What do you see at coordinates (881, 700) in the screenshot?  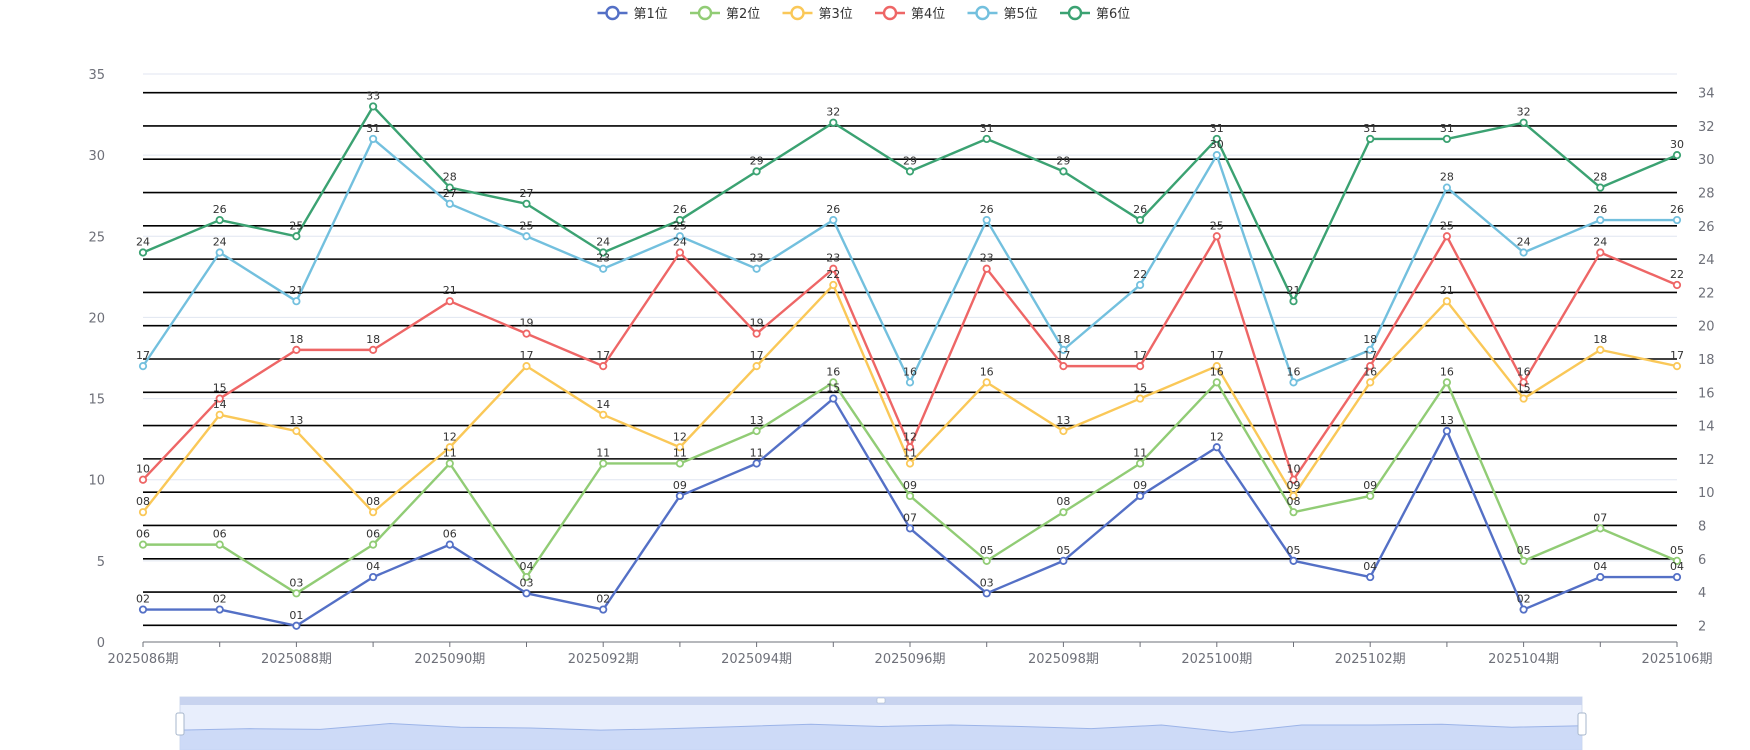 I see `zoom-move-handle` at bounding box center [881, 700].